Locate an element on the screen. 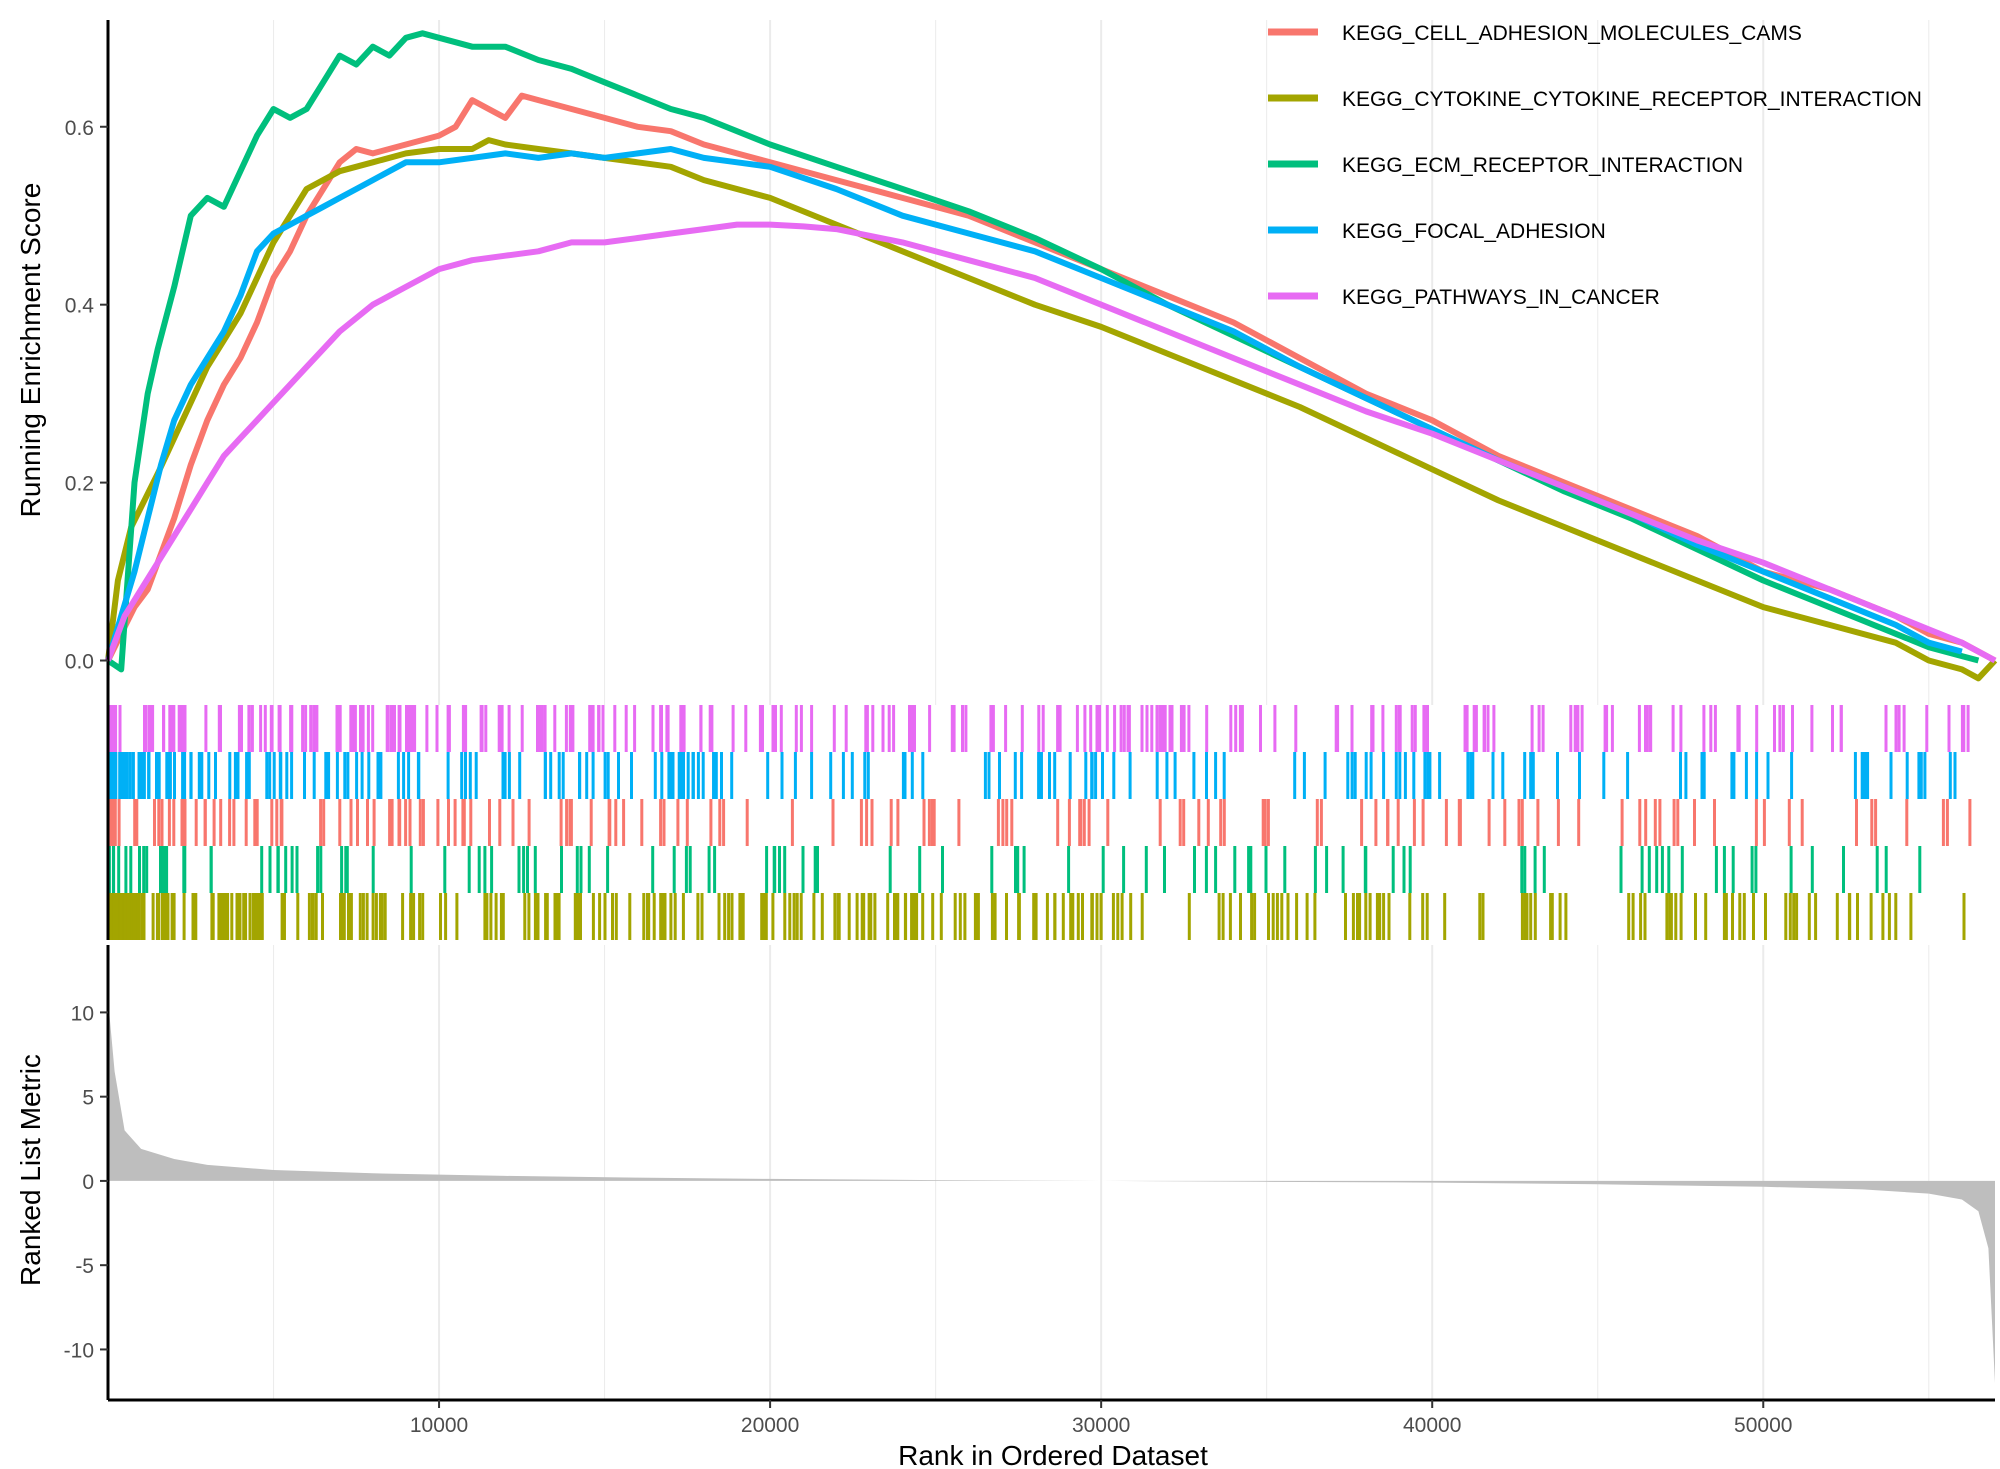 Image resolution: width=2000 pixels, height=1469 pixels. legend-label: KEGG_ECM_RECEPTOR_INTERACTION is located at coordinates (1542, 165).